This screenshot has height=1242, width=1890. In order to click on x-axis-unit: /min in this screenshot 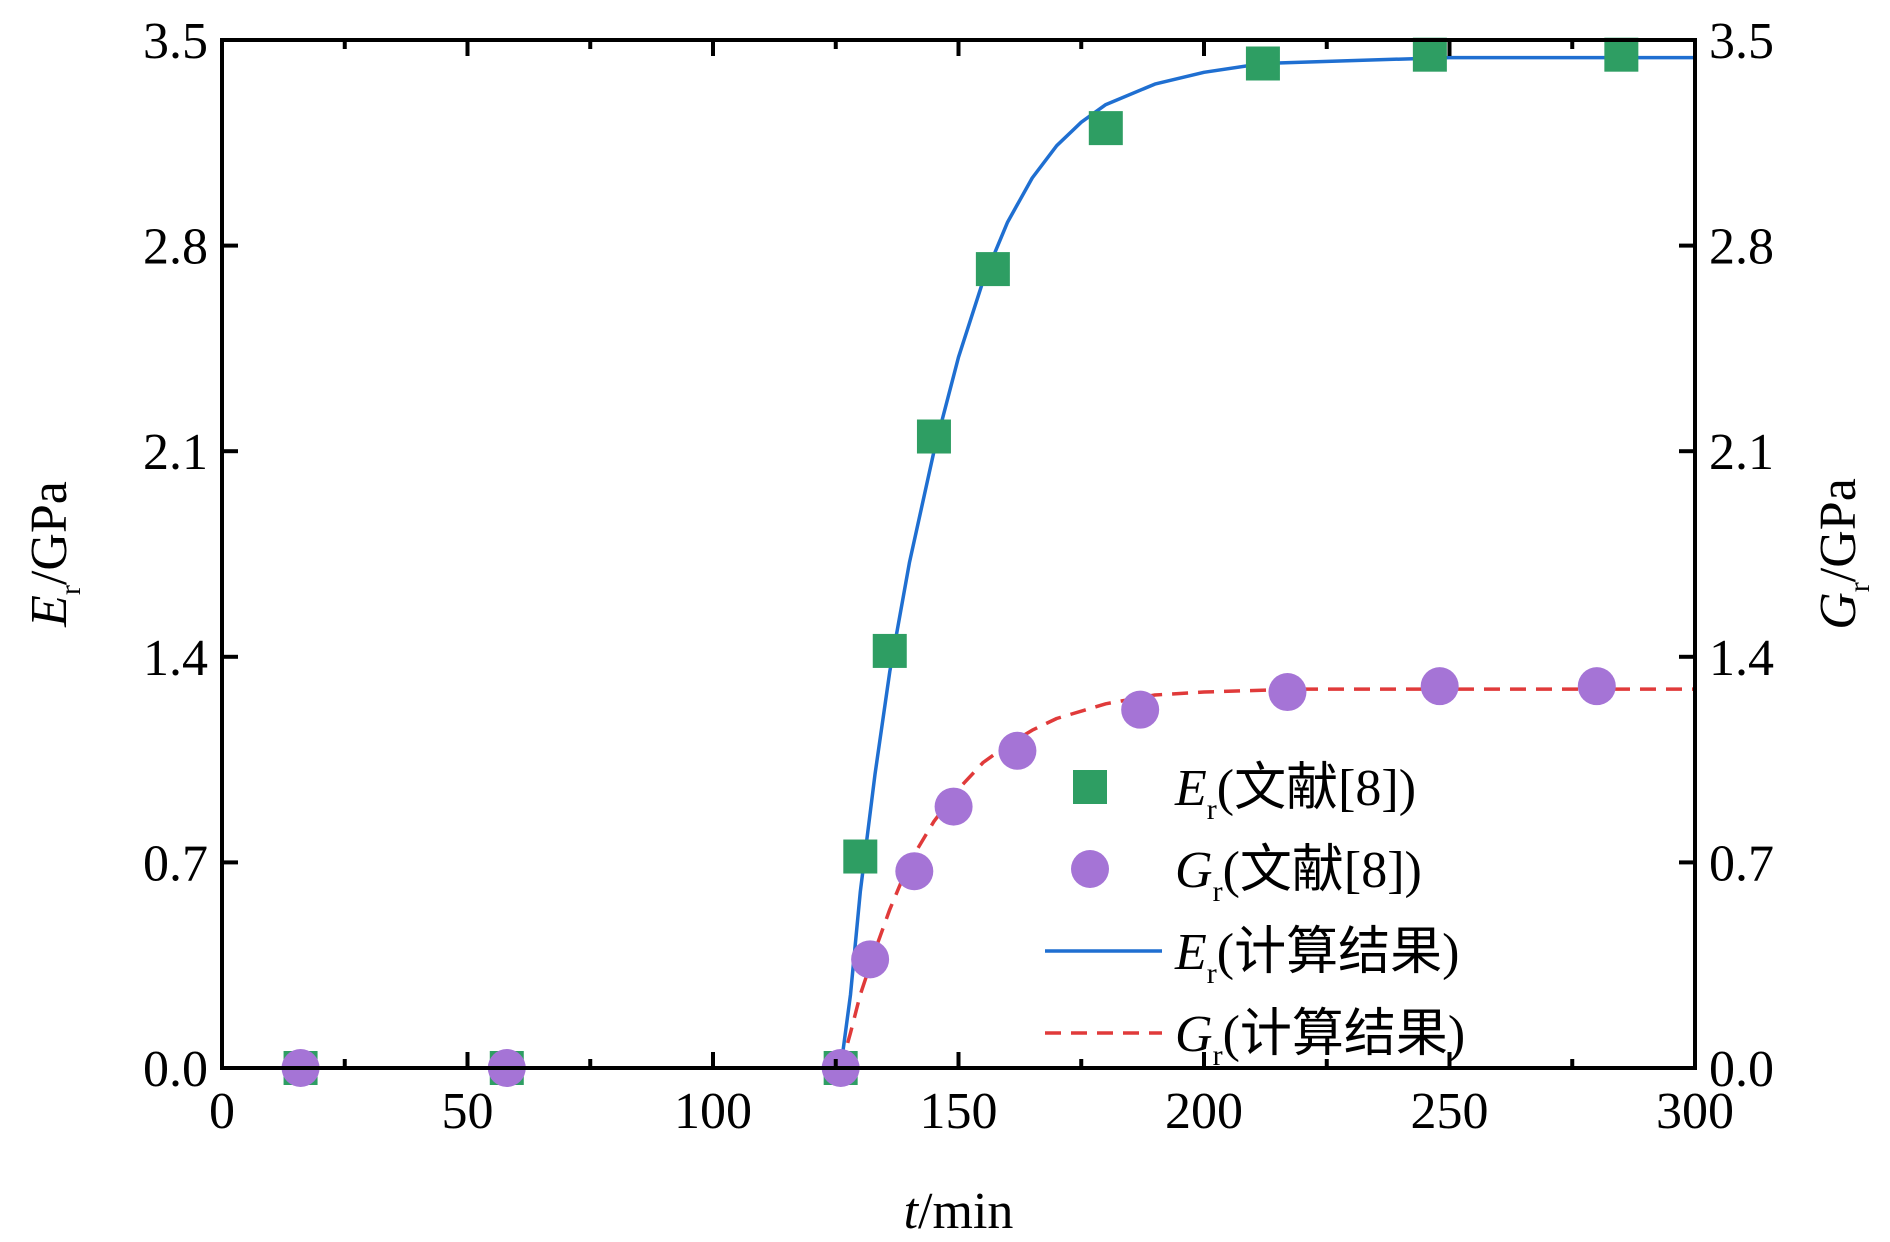, I will do `click(965, 1211)`.